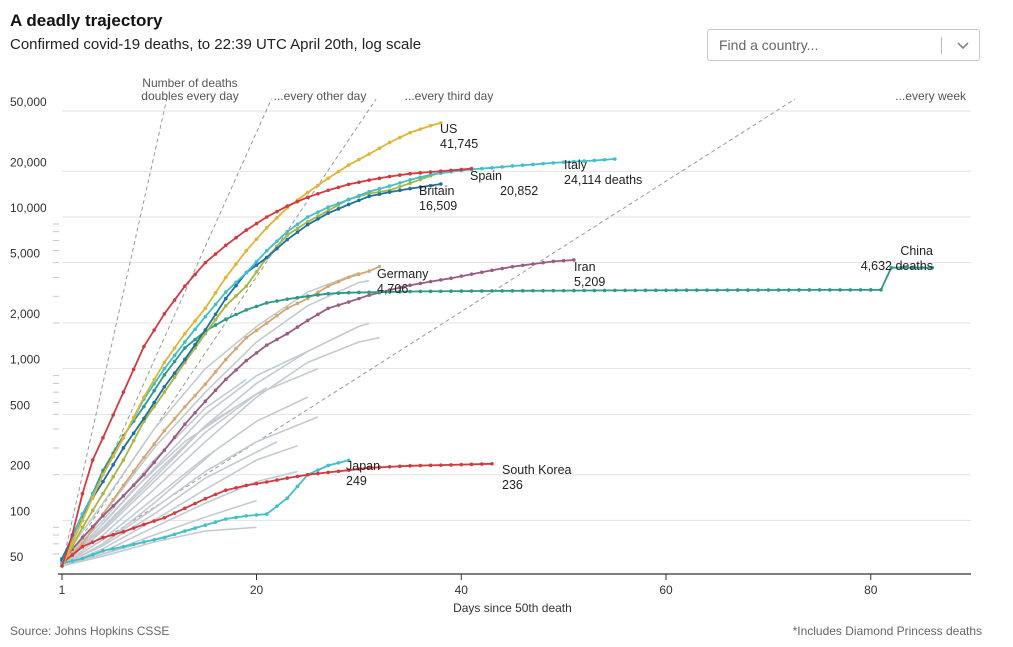 Image resolution: width=1013 pixels, height=647 pixels. Describe the element at coordinates (585, 267) in the screenshot. I see `label-iran: Iran` at that location.